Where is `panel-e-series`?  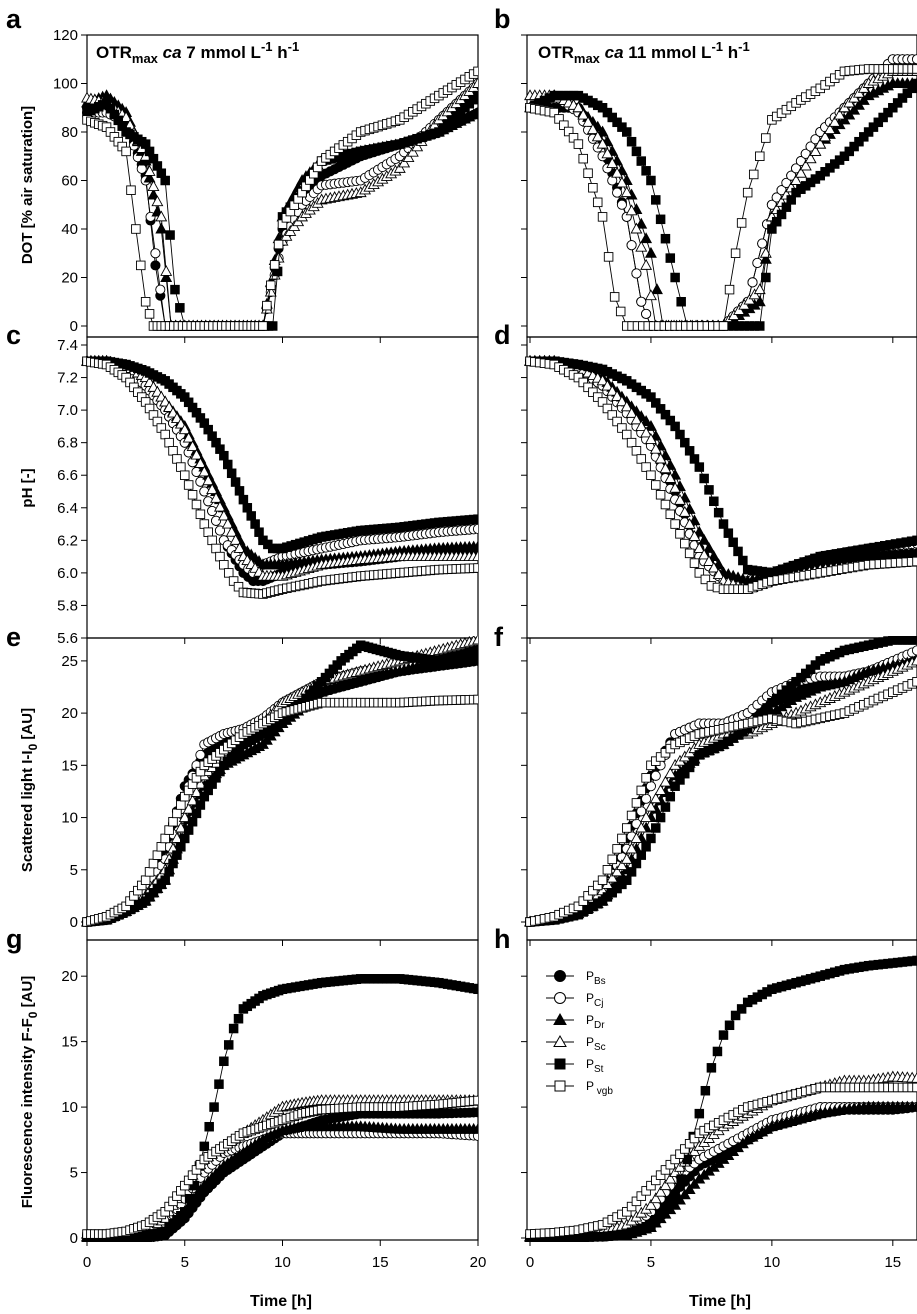
panel-e-series is located at coordinates (279, 782).